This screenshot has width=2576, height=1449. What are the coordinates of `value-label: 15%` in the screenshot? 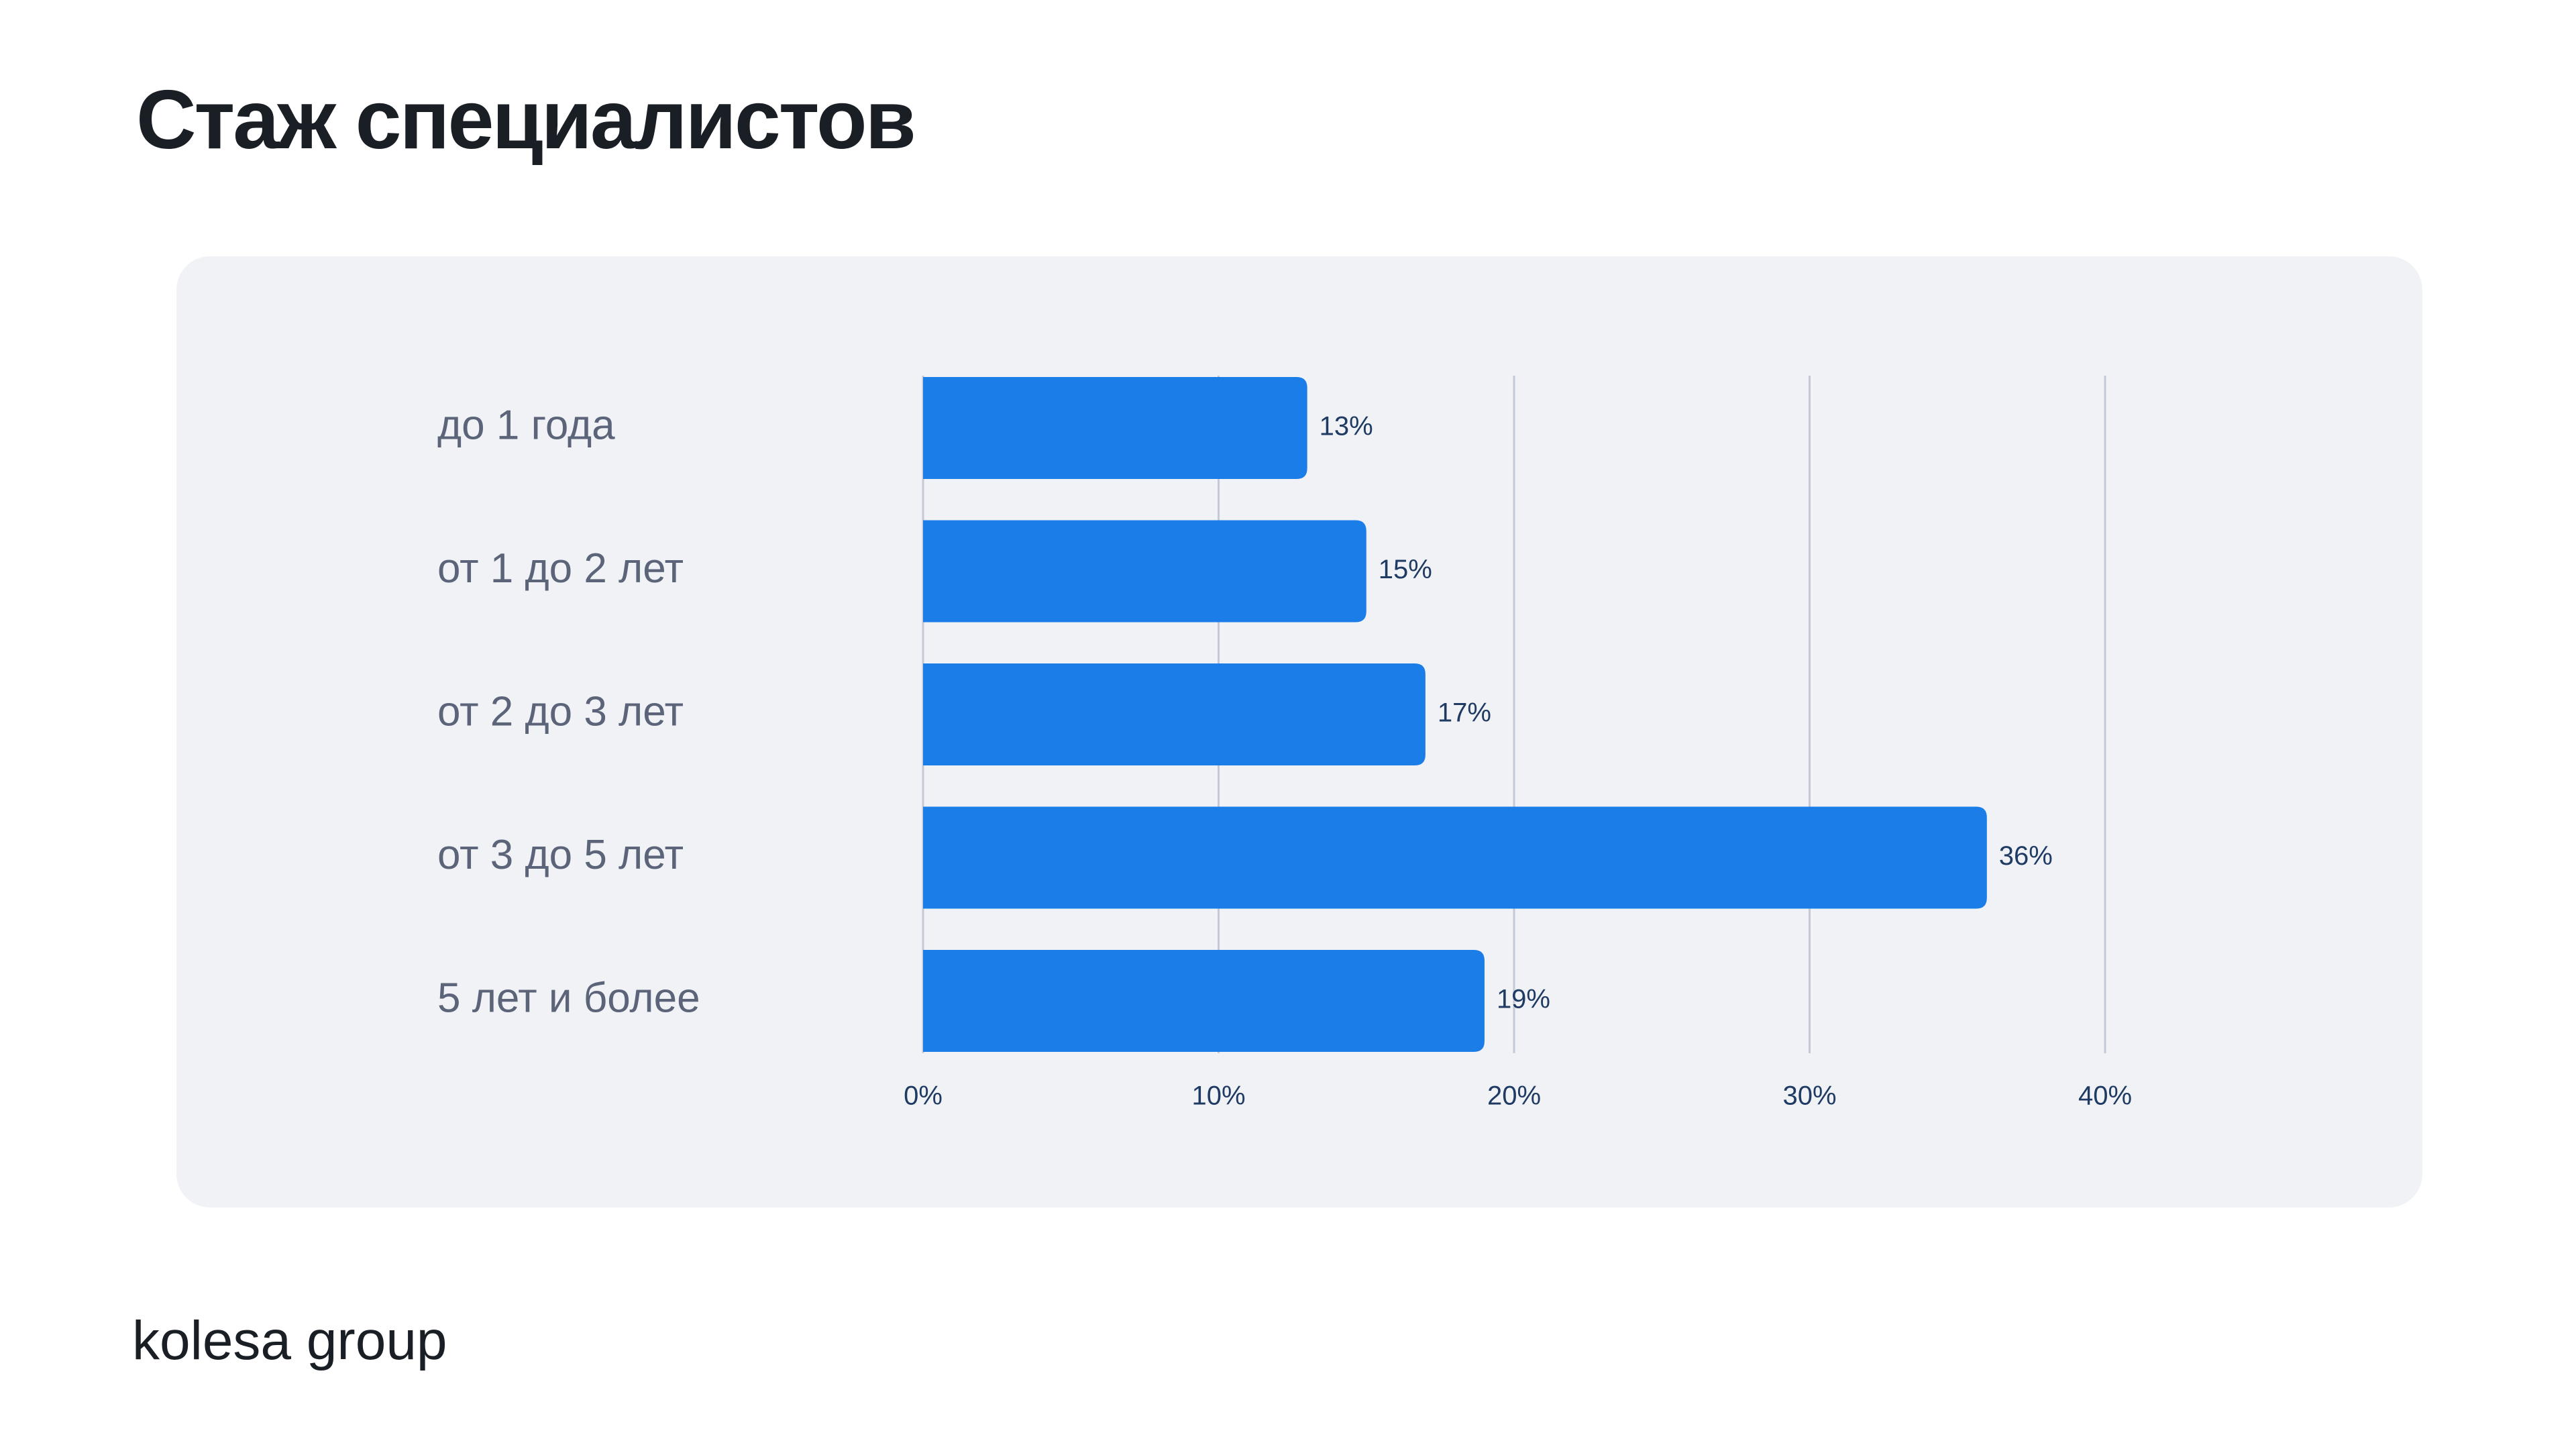 It's located at (1405, 569).